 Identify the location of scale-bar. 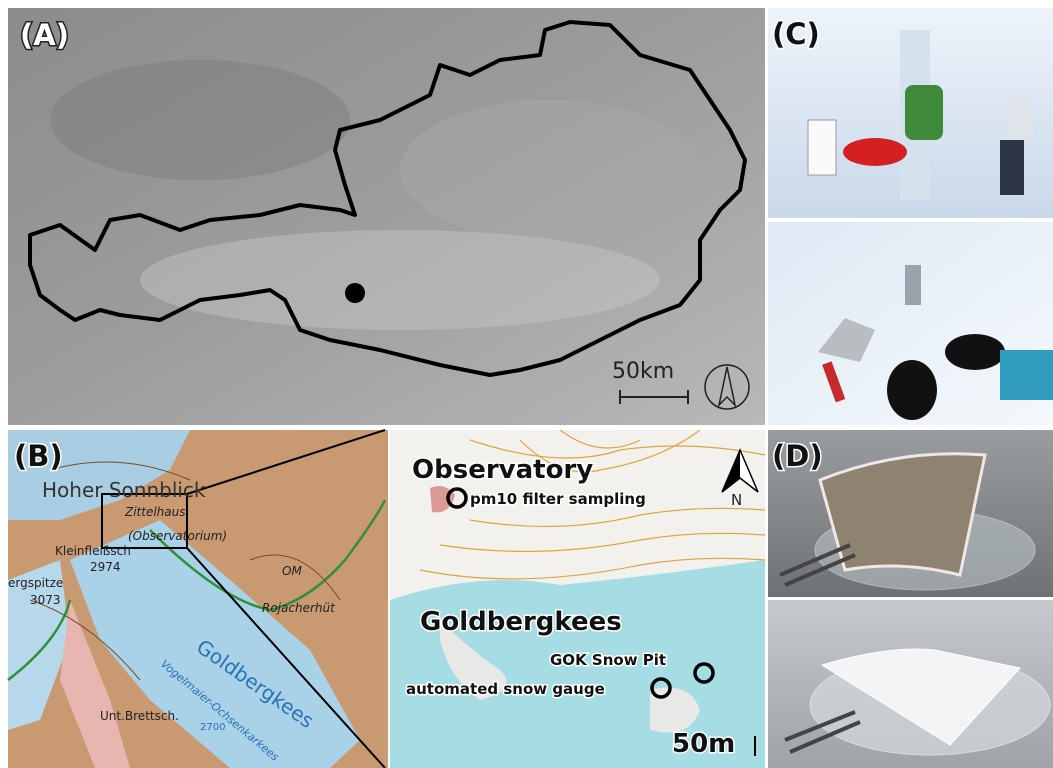
(654, 397).